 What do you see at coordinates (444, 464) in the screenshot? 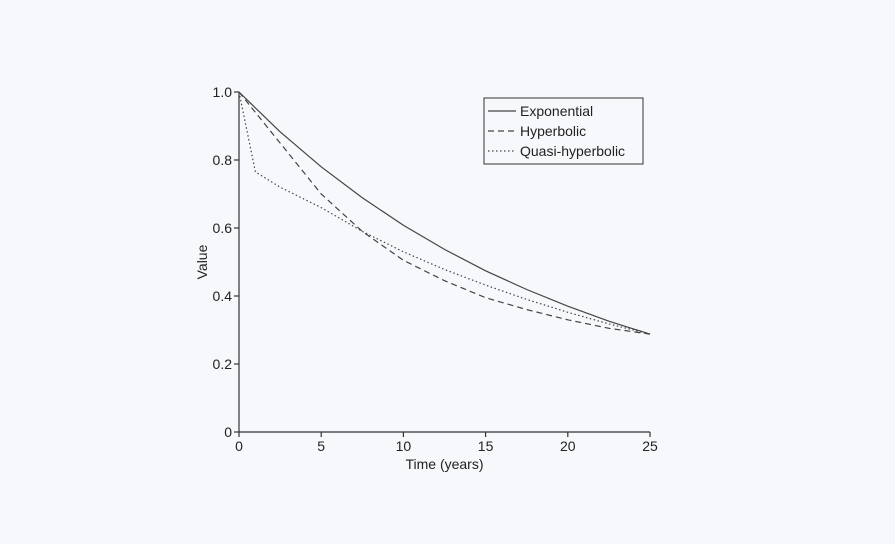
I see `x-axis-label: Time (years)` at bounding box center [444, 464].